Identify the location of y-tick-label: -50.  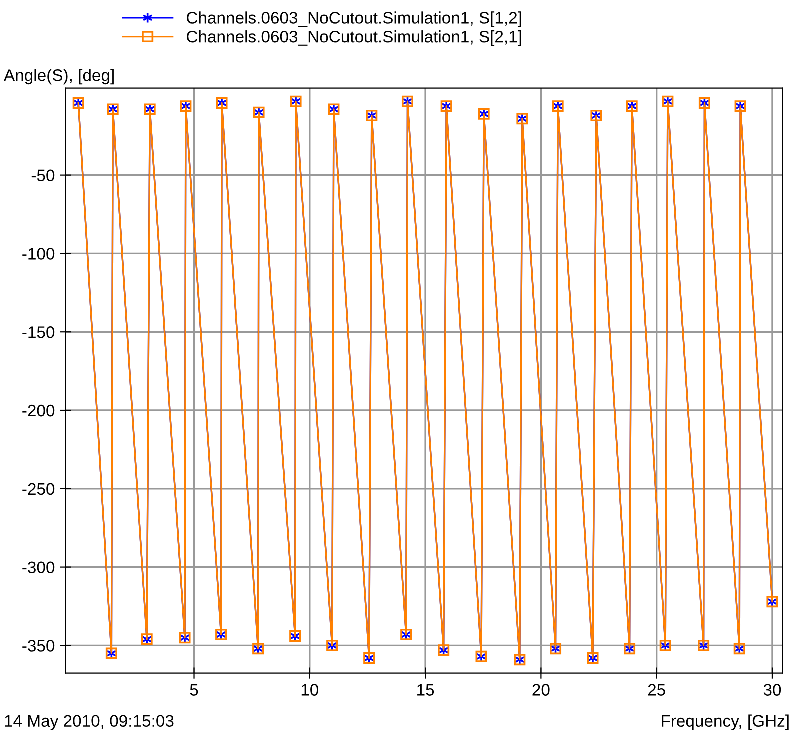
(43, 176).